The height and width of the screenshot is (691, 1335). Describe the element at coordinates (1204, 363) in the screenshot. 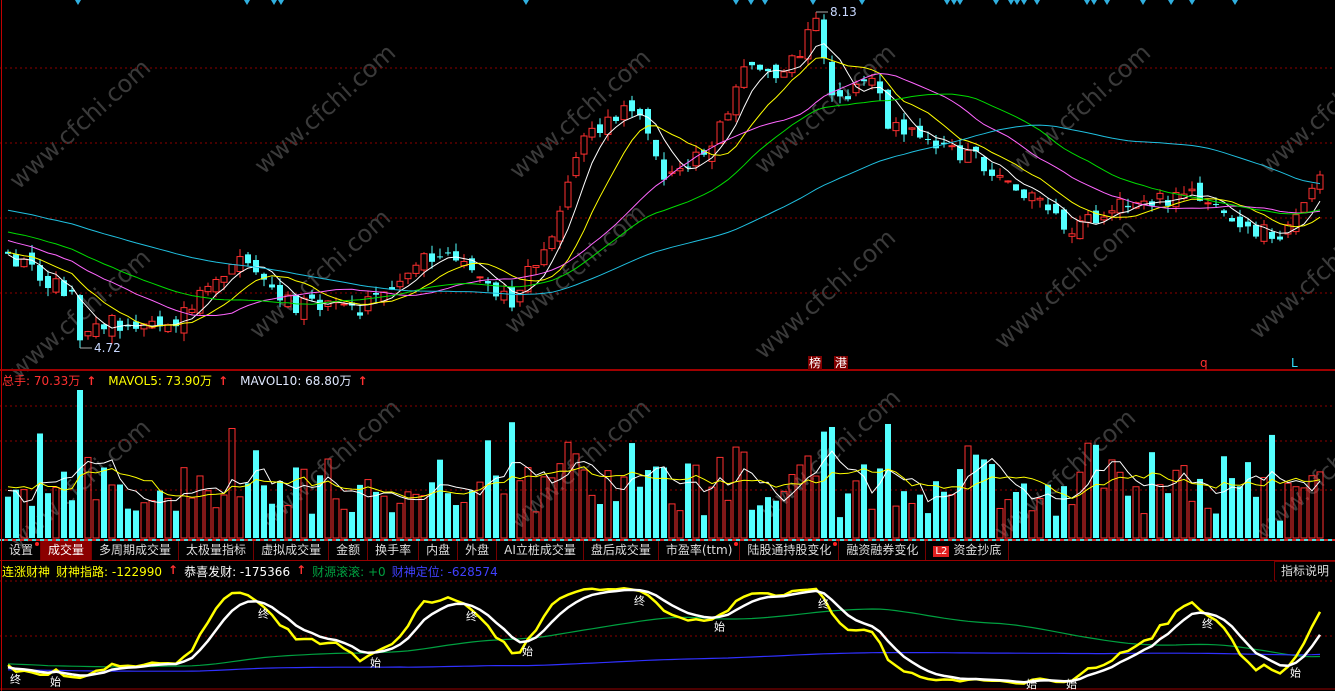

I see `event-marker: q` at that location.